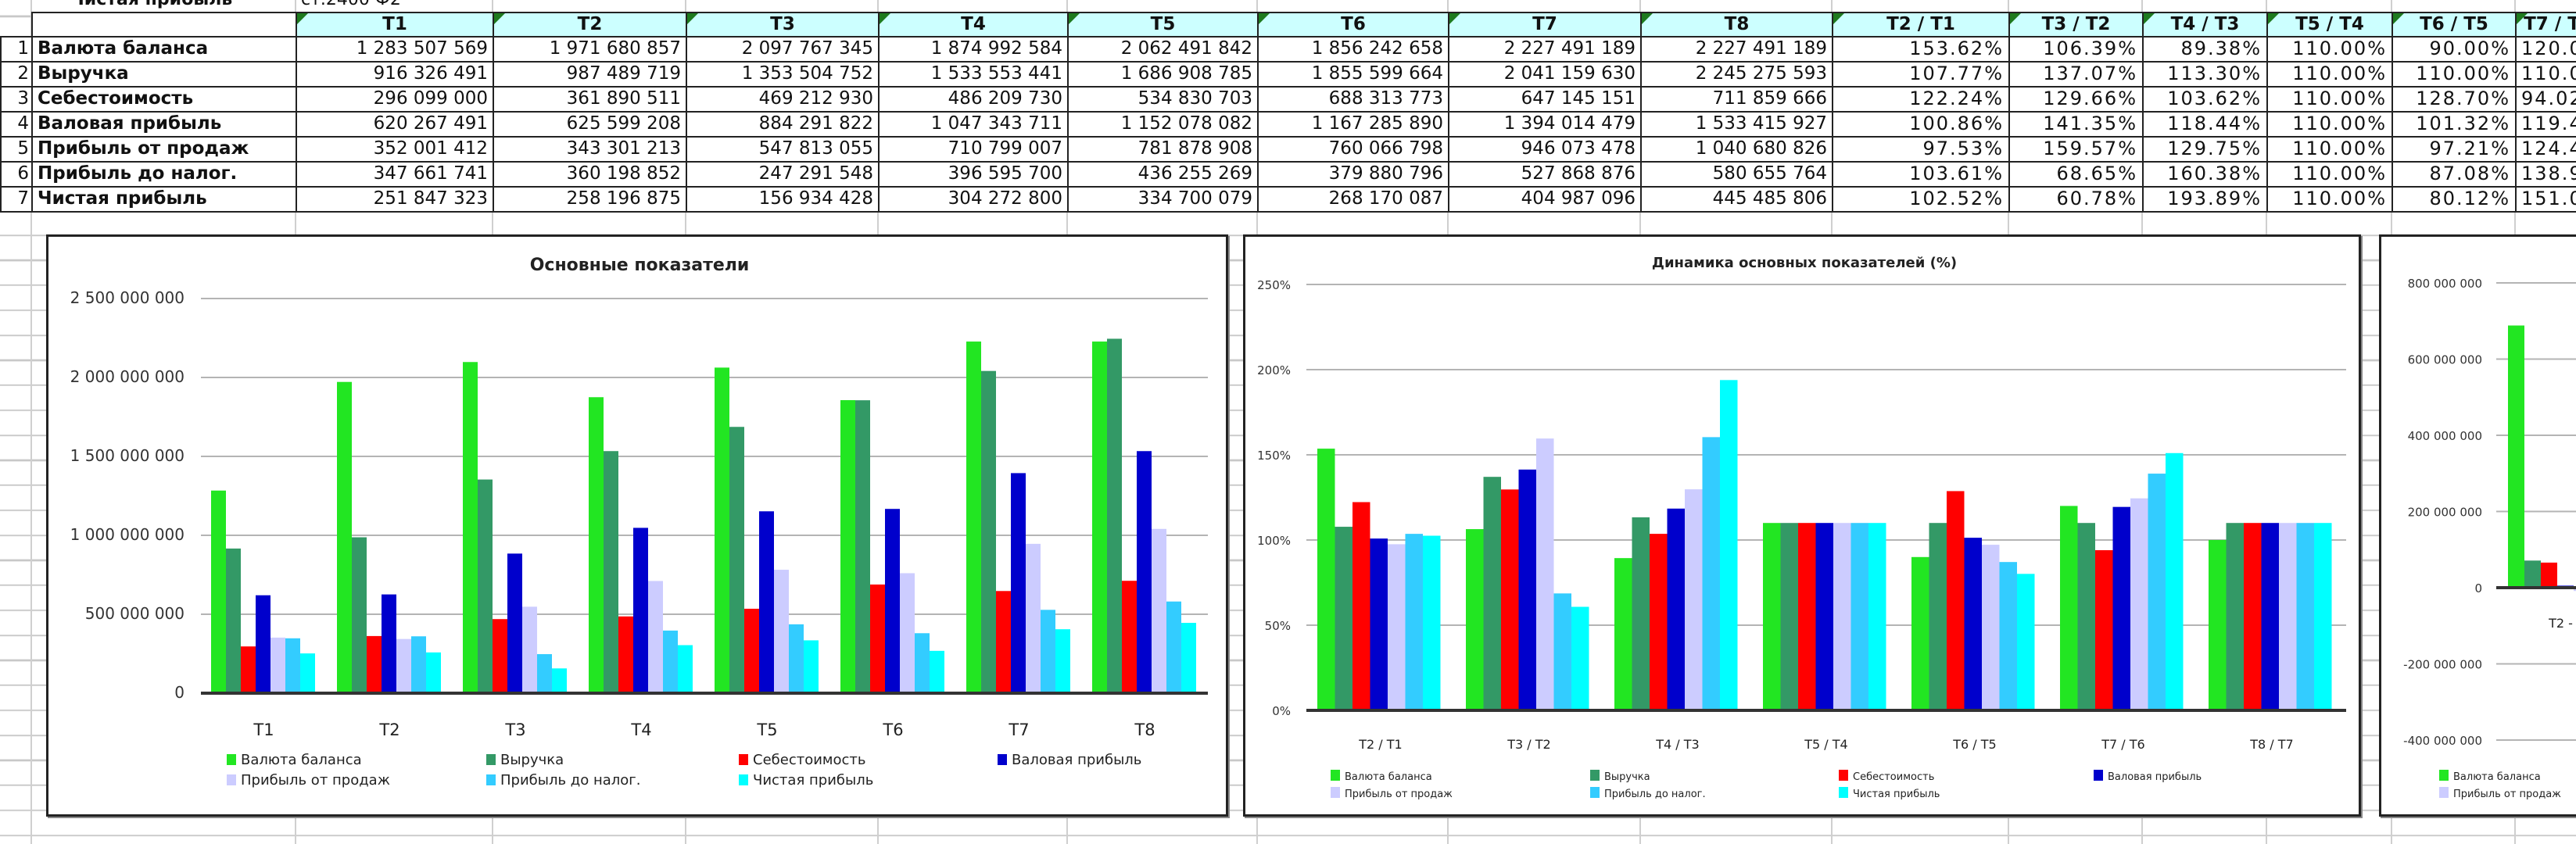 The width and height of the screenshot is (2576, 844). What do you see at coordinates (16, 49) in the screenshot?
I see `row-number: 1` at bounding box center [16, 49].